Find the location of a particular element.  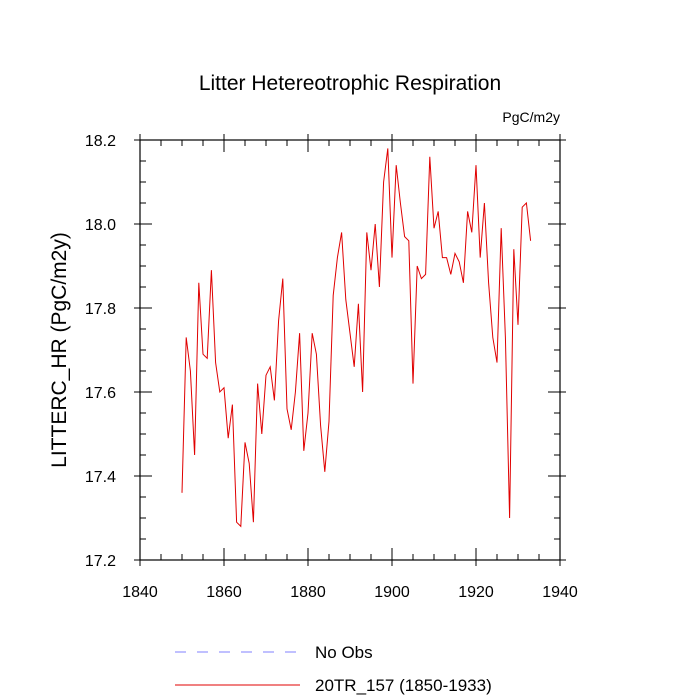

y-tick-label: 17.8 is located at coordinates (100, 309).